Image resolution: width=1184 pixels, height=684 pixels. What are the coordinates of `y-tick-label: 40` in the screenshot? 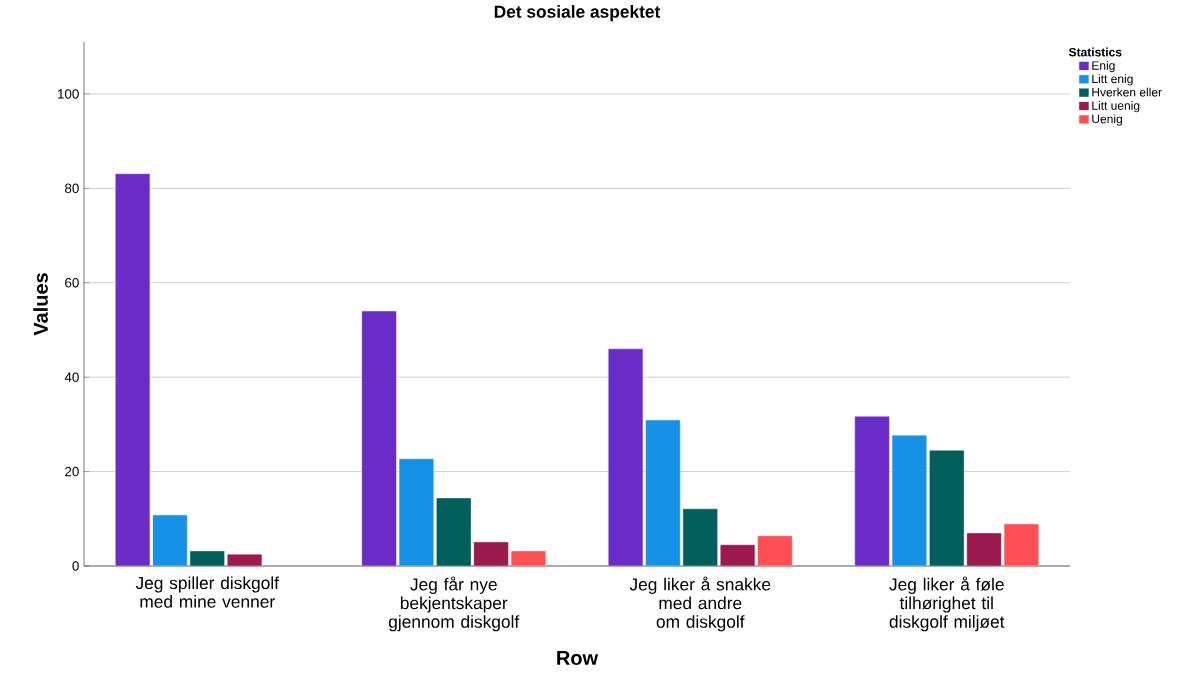 It's located at (71, 377).